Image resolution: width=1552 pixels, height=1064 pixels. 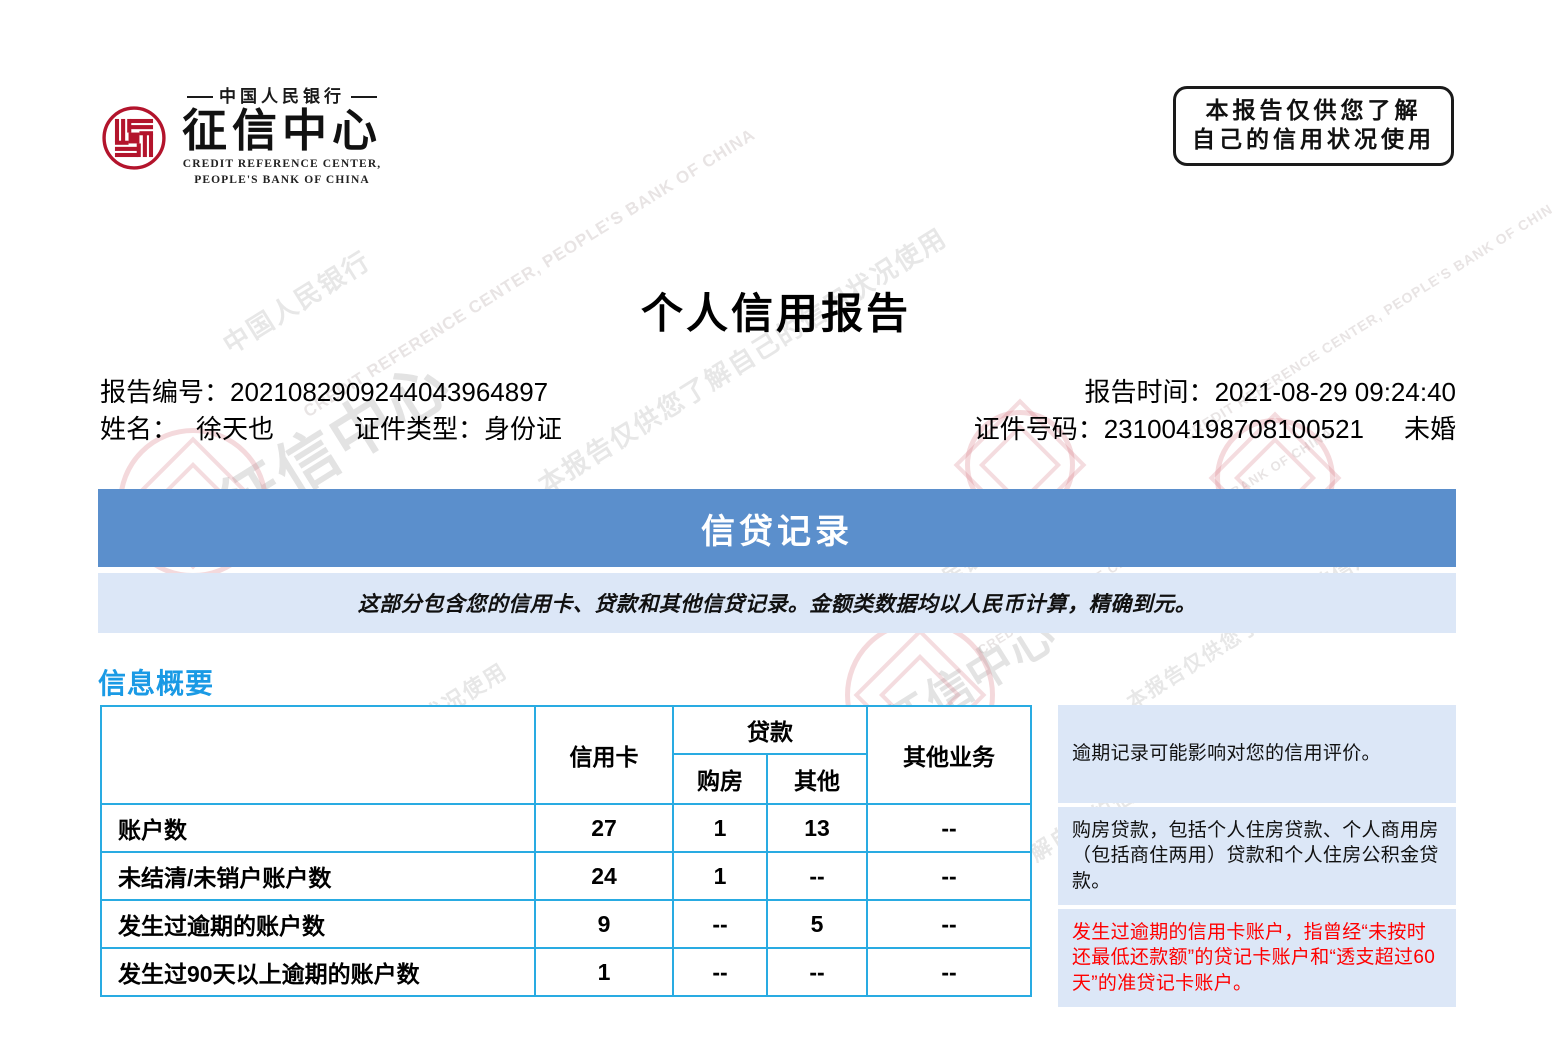 I want to click on id-type-label: 证件类型：, so click(x=419, y=428).